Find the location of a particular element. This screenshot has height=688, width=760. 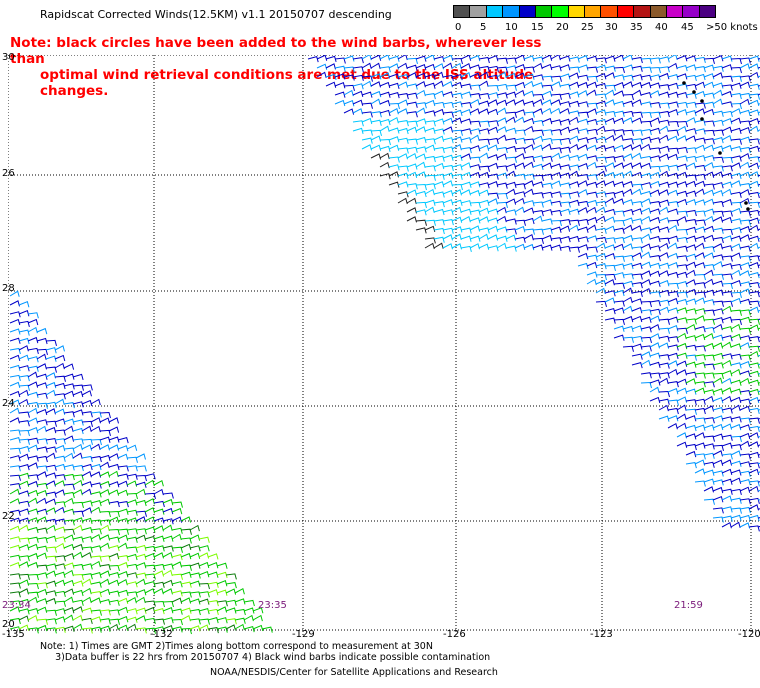

quality-flag-dot is located at coordinates (746, 203).